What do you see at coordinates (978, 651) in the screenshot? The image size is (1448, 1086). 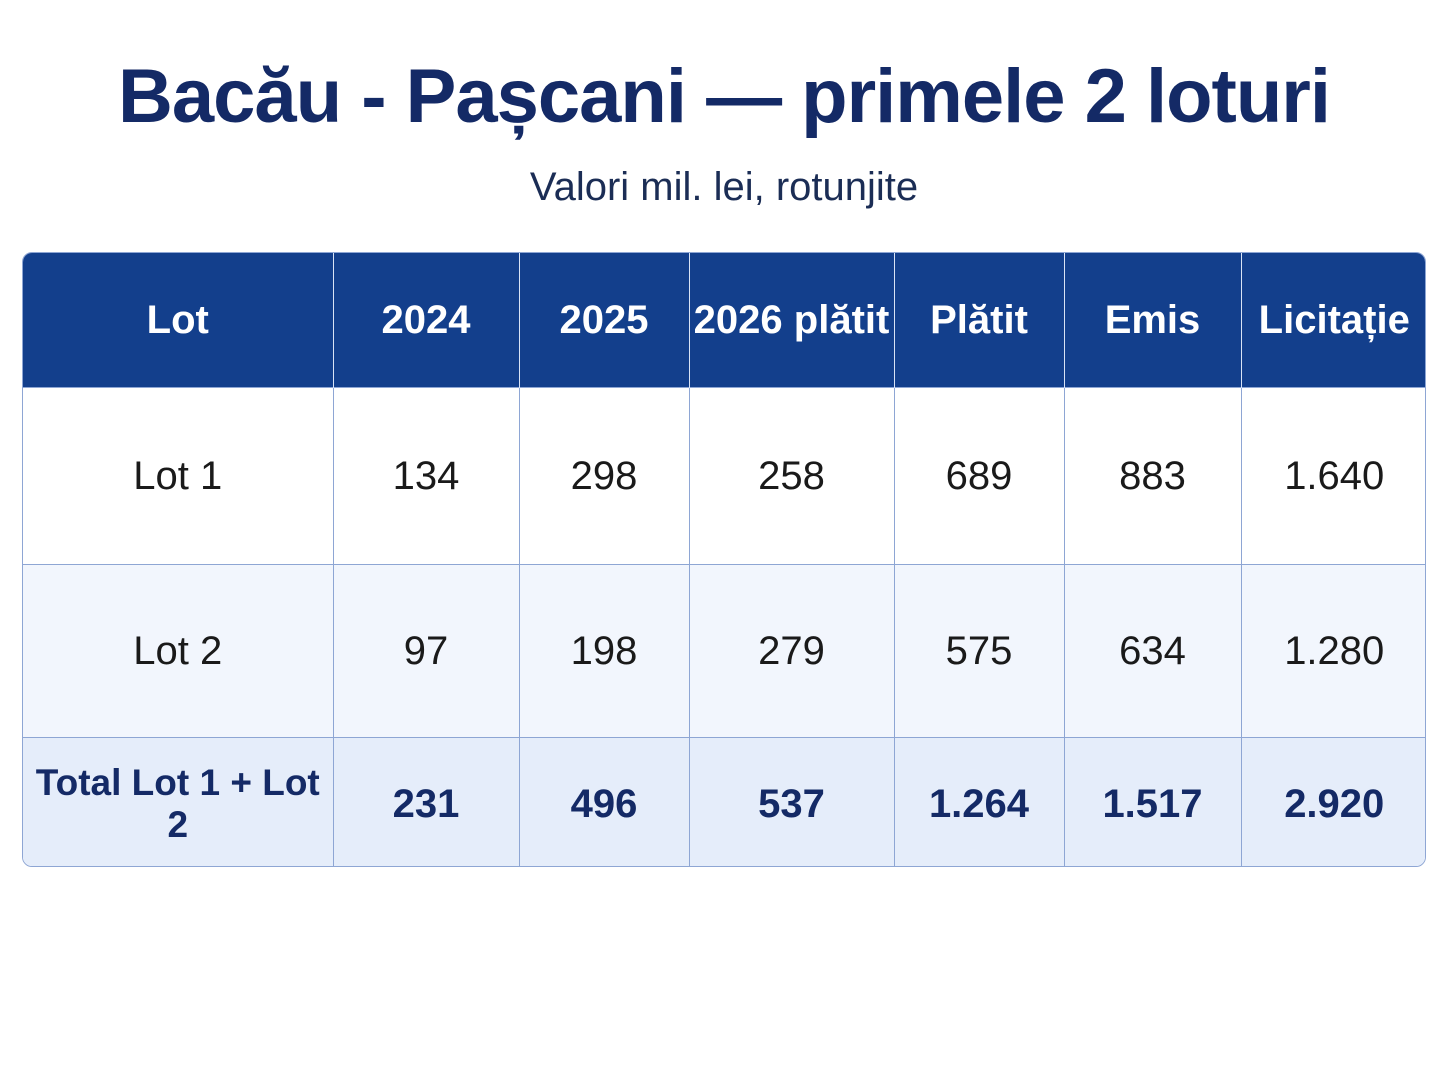 I see `table-cell: 575` at bounding box center [978, 651].